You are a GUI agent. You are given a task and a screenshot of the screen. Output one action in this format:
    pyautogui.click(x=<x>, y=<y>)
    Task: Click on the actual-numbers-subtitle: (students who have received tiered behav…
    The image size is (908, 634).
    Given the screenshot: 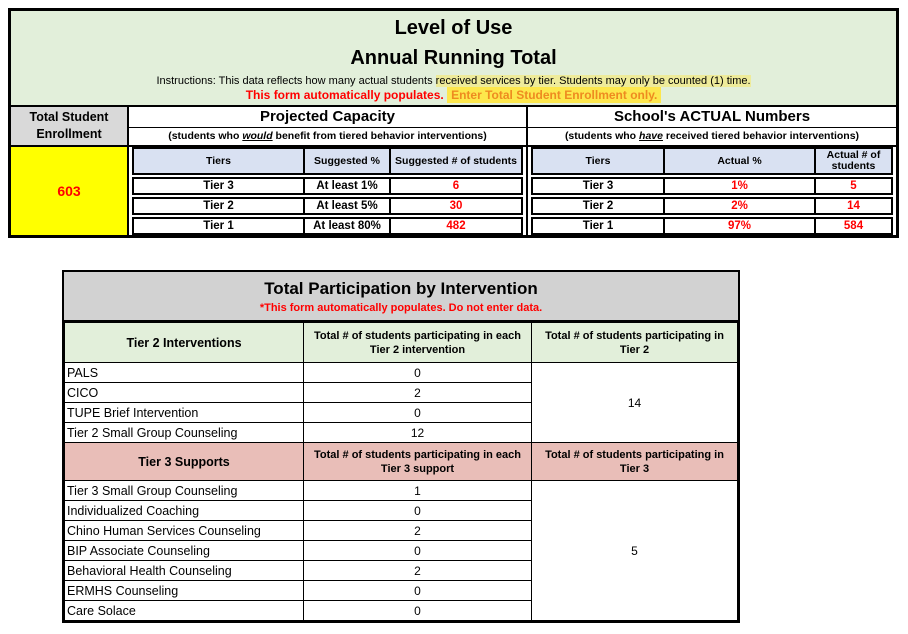 What is the action you would take?
    pyautogui.click(x=712, y=136)
    